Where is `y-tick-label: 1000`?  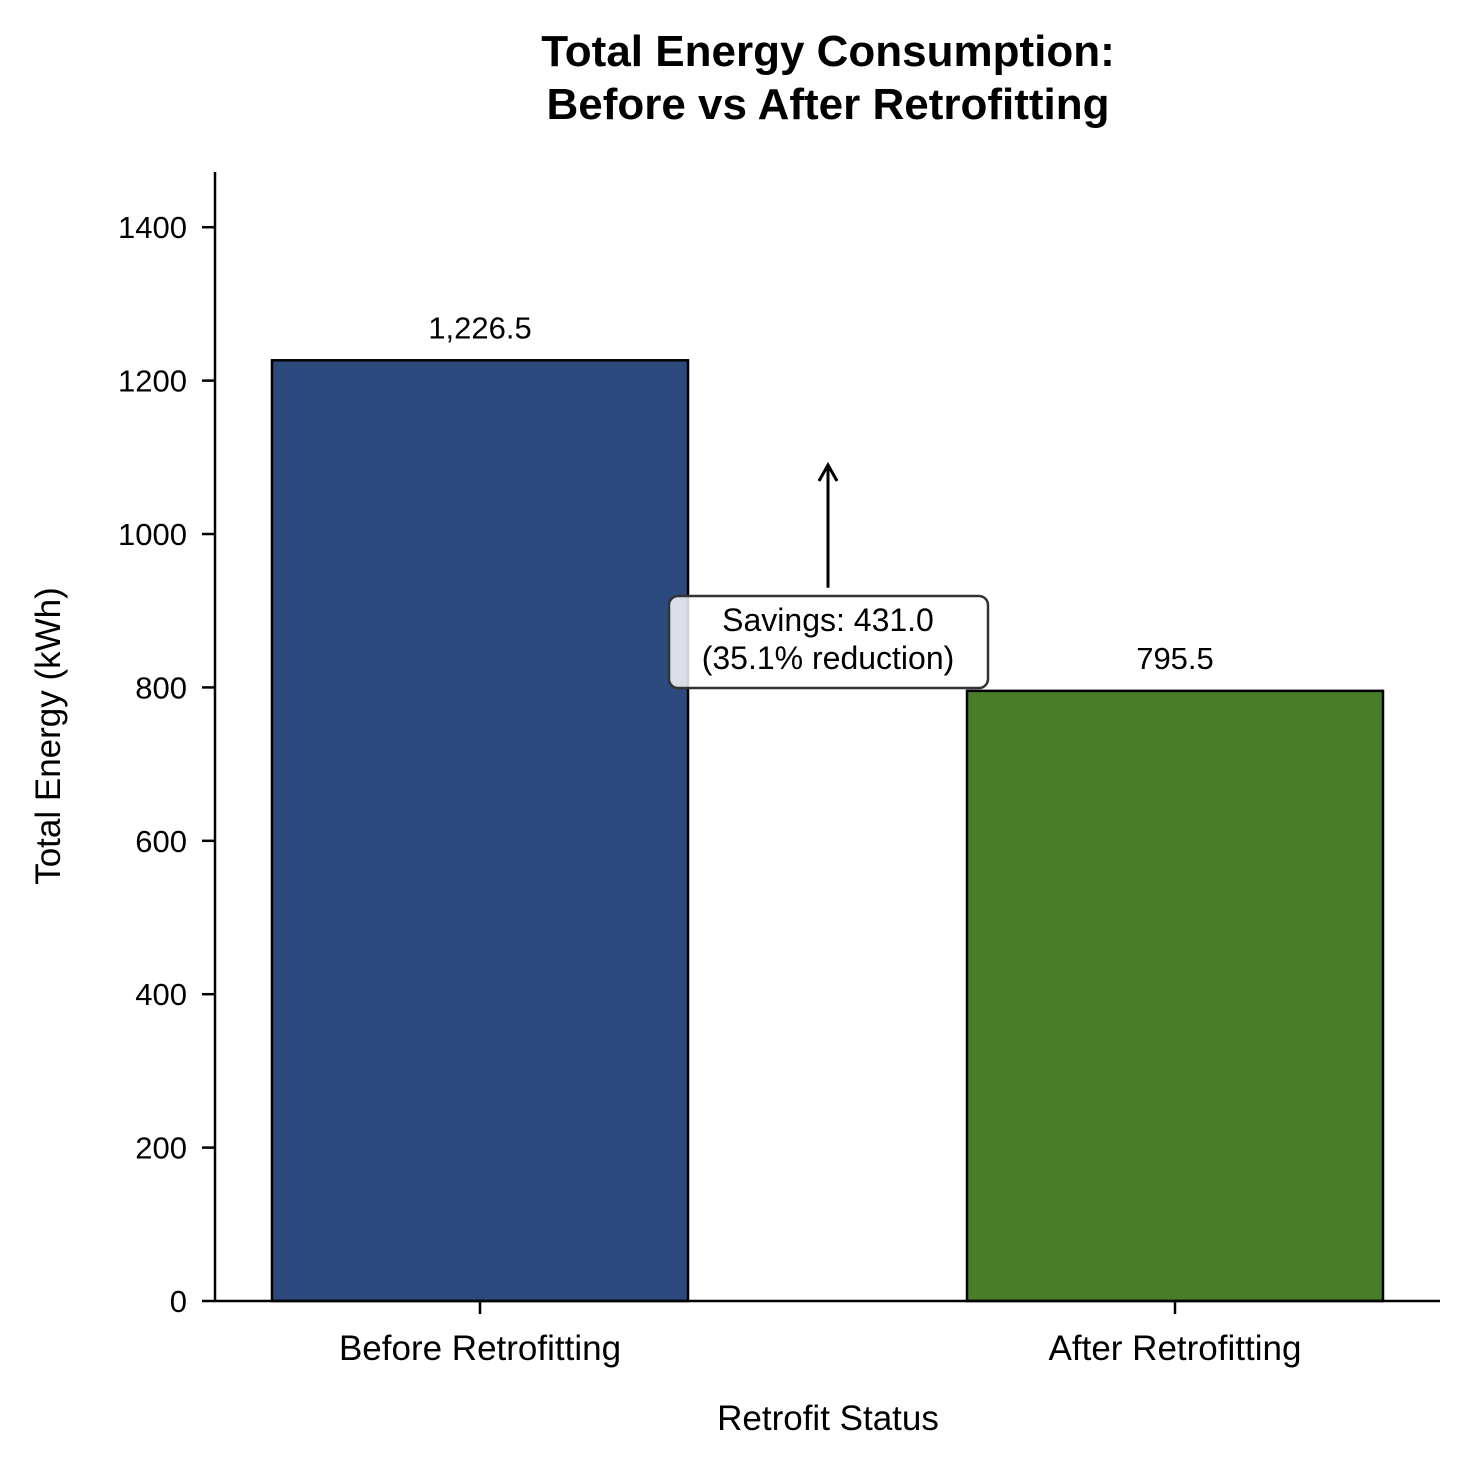
y-tick-label: 1000 is located at coordinates (152, 534).